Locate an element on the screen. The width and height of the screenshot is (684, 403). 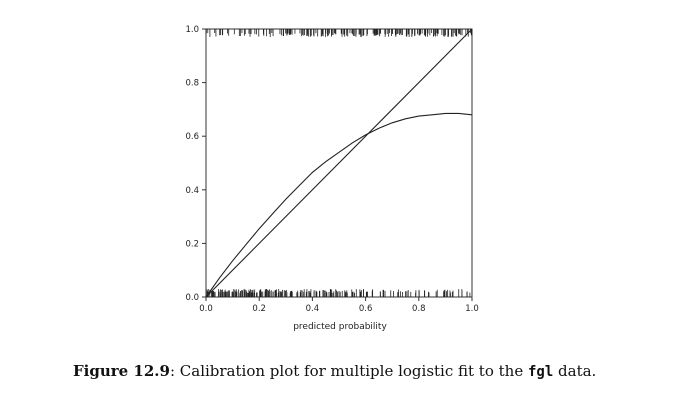
y-tick-label: 0.0 is located at coordinates (192, 298).